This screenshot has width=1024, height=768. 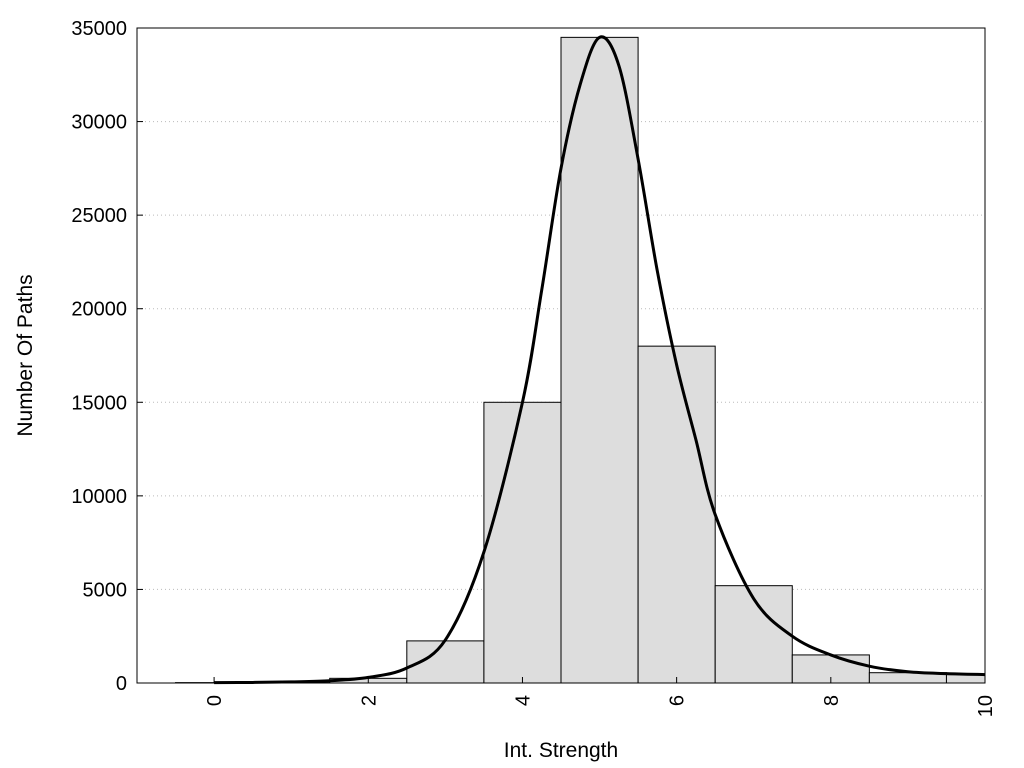 What do you see at coordinates (369, 700) in the screenshot?
I see `x-tick-label: 2` at bounding box center [369, 700].